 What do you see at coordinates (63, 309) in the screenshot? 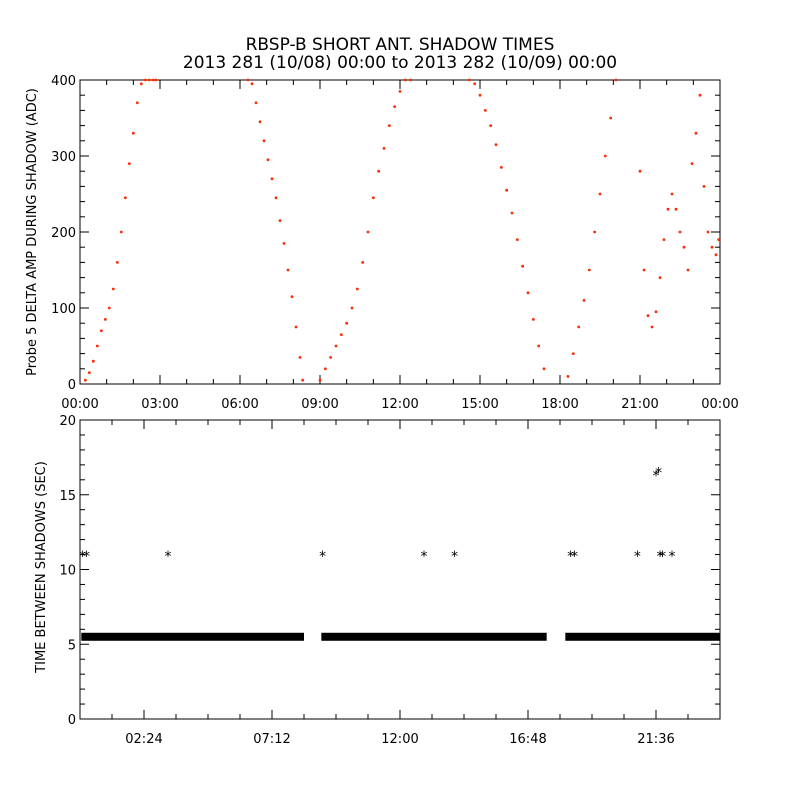
I see `y-tick-label: 100` at bounding box center [63, 309].